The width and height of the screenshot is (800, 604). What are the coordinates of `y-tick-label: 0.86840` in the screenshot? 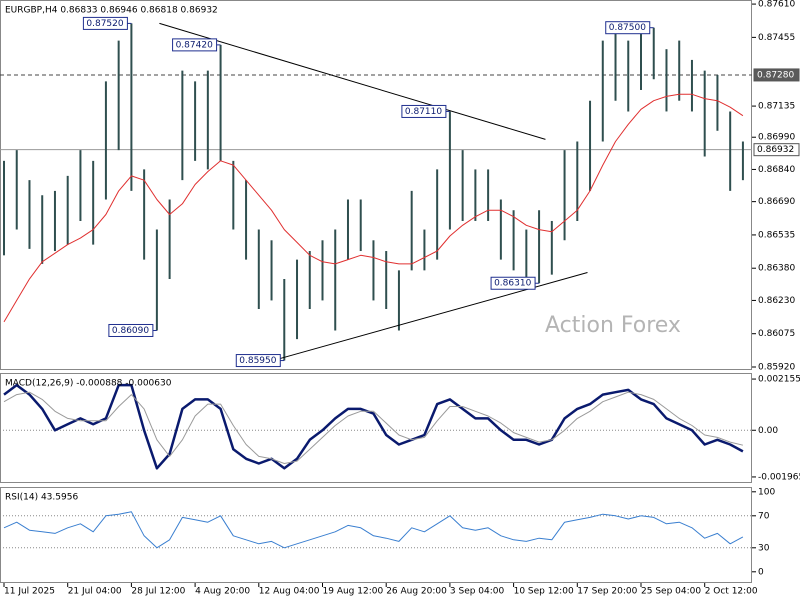 It's located at (776, 170).